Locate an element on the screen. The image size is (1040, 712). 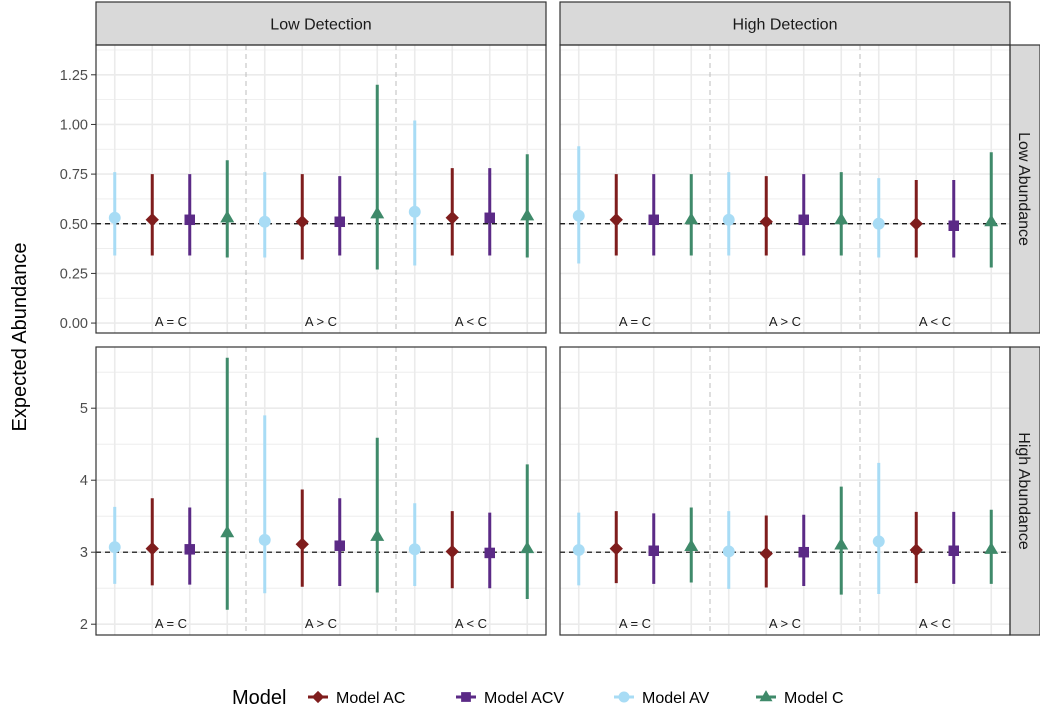
column-strip-high-detection is located at coordinates (785, 23).